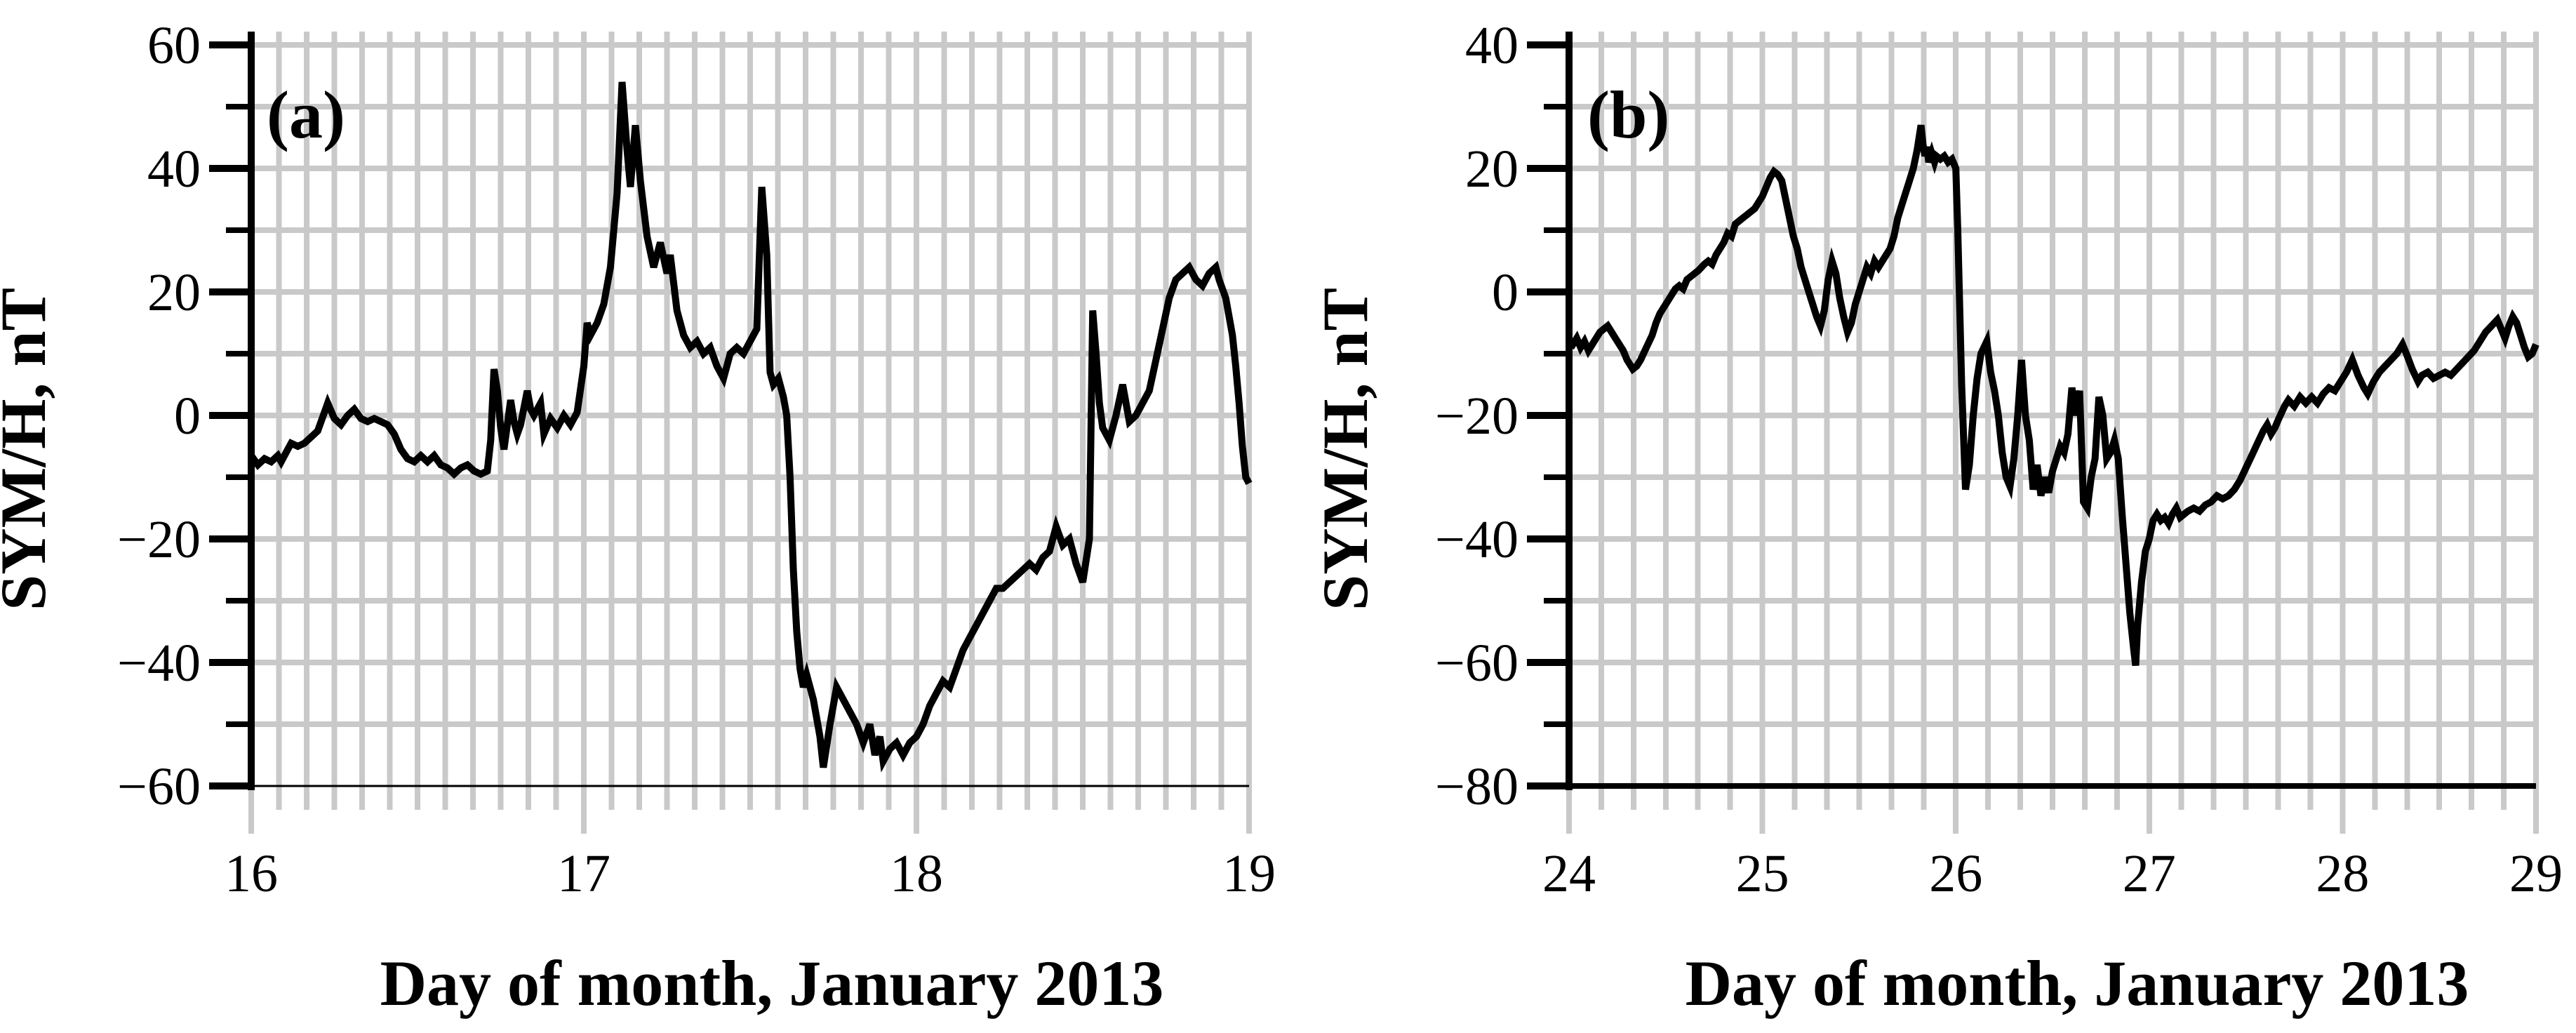 Image resolution: width=2576 pixels, height=1033 pixels. Describe the element at coordinates (230, 415) in the screenshot. I see `y-ticks-a` at that location.